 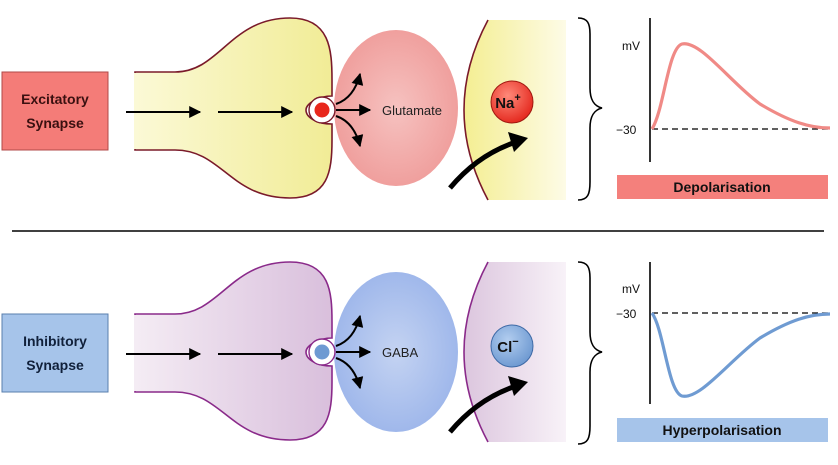 I want to click on excitatory-threshold-label: −30, so click(x=626, y=130).